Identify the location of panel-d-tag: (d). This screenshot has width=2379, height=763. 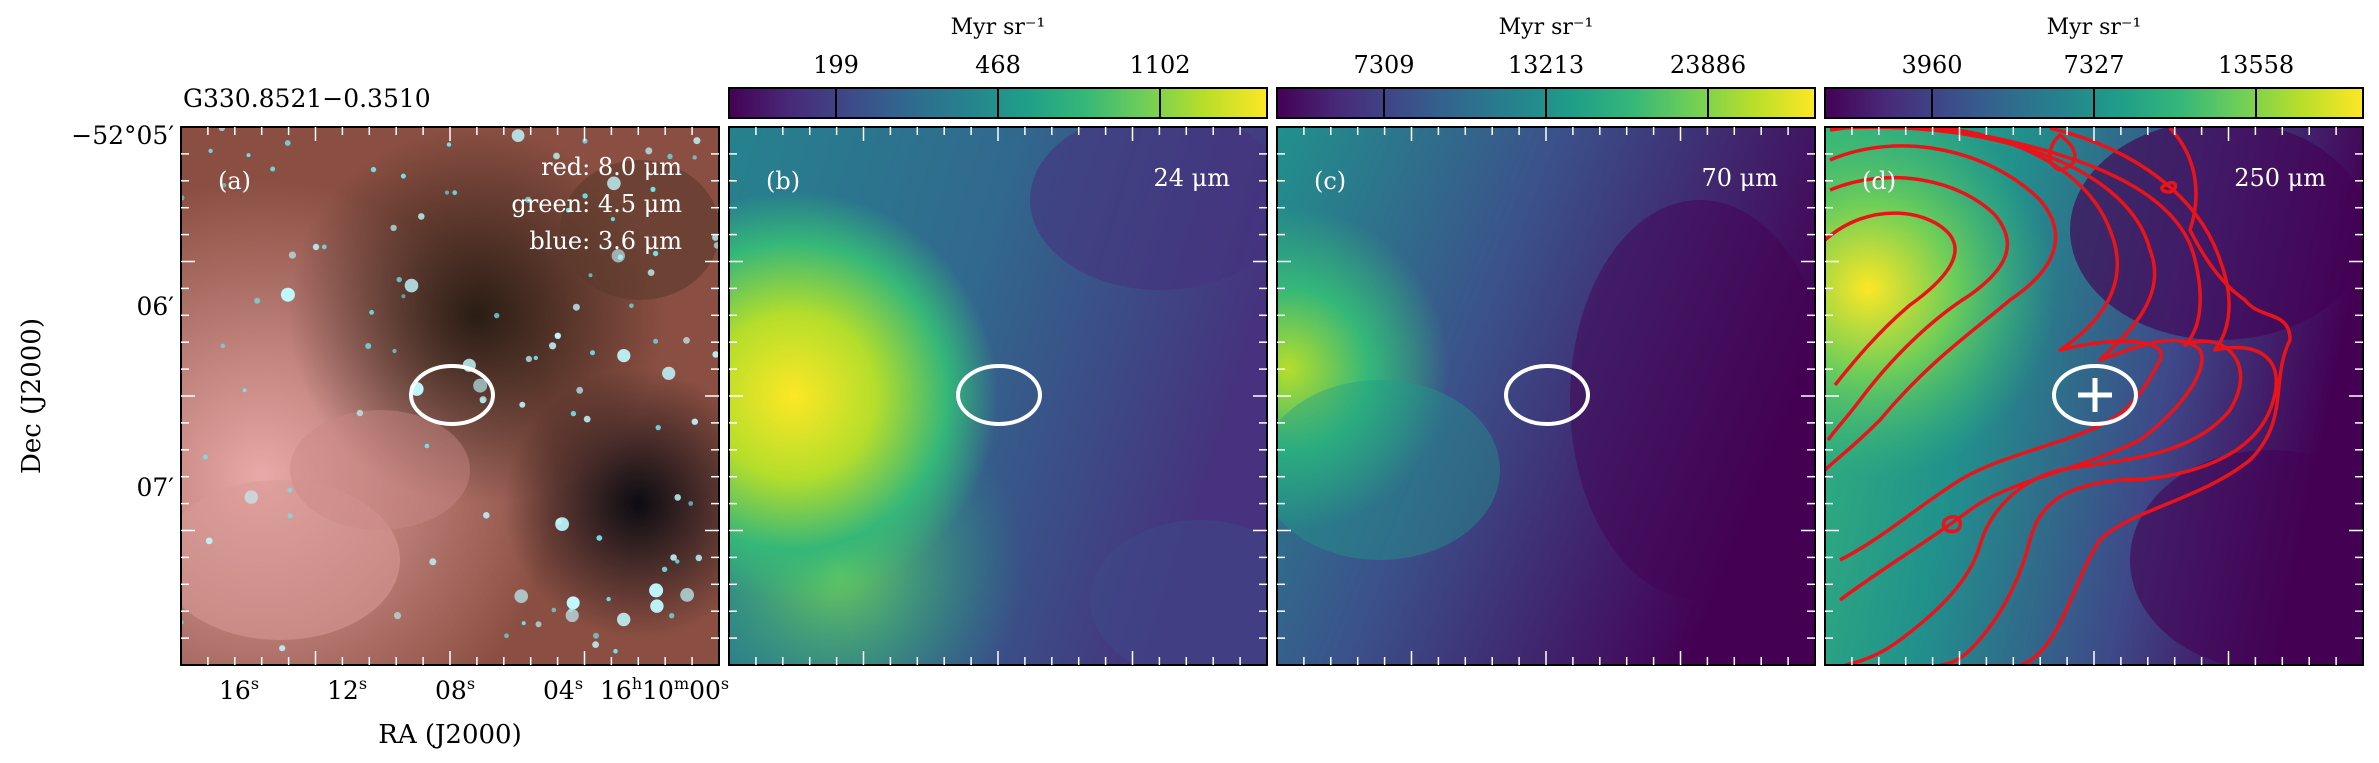
(1879, 181).